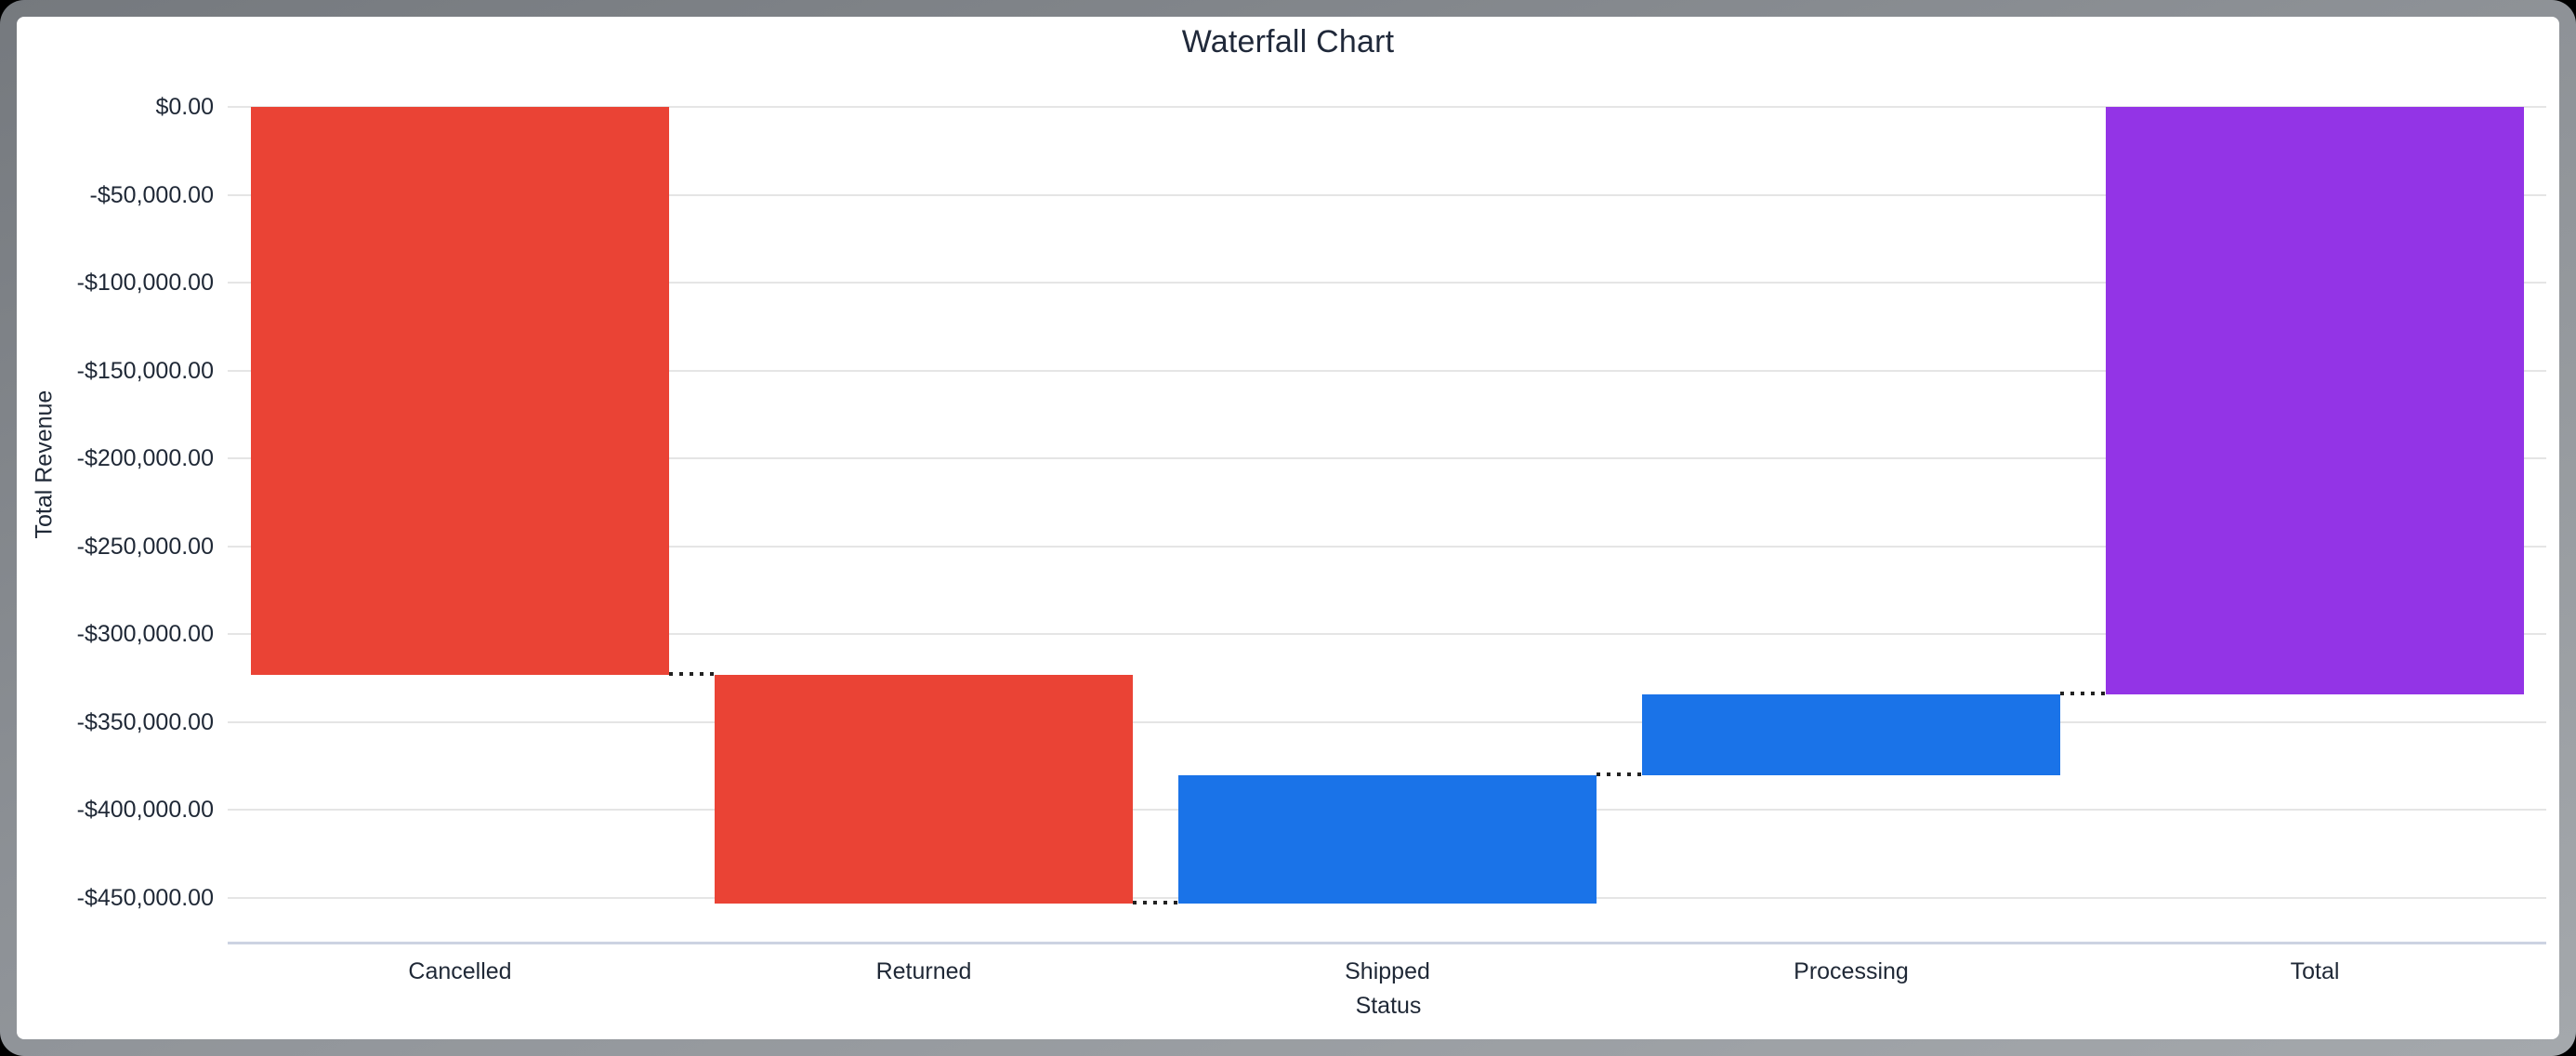  I want to click on y-tick-label: -$200,000.00, so click(145, 458).